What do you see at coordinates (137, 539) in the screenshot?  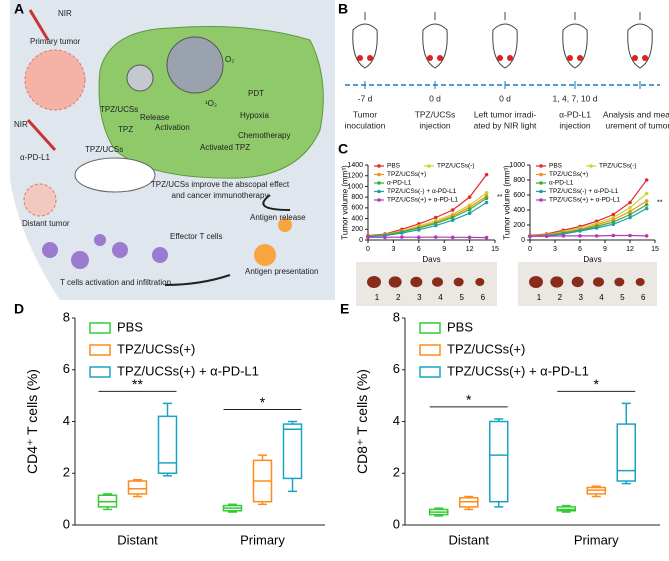 I see `x-tick-label: Distant` at bounding box center [137, 539].